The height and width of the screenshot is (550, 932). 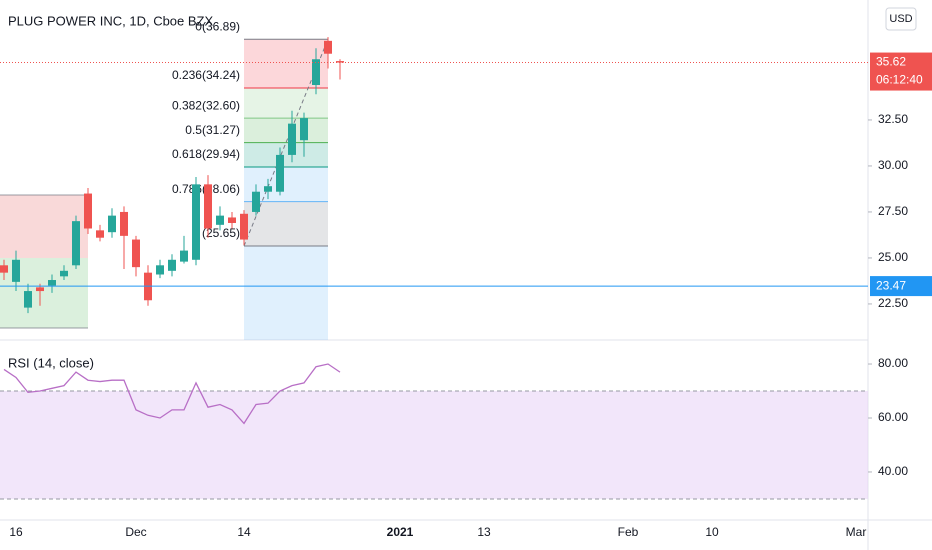 What do you see at coordinates (135, 532) in the screenshot?
I see `x-tick-label: Dec` at bounding box center [135, 532].